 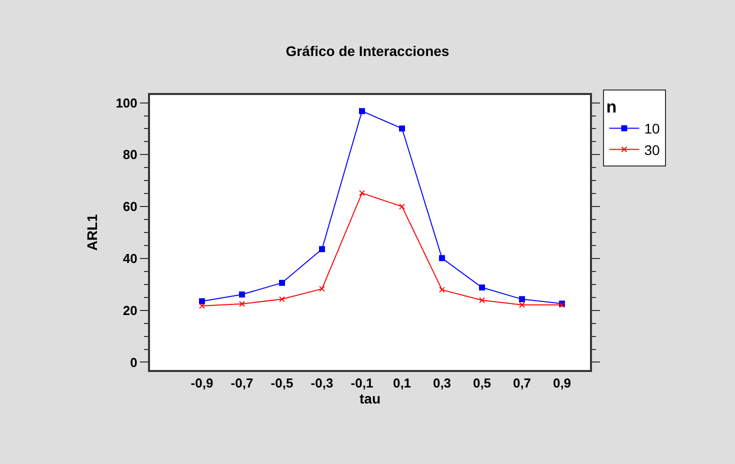 What do you see at coordinates (130, 310) in the screenshot?
I see `y-tick-label: 20` at bounding box center [130, 310].